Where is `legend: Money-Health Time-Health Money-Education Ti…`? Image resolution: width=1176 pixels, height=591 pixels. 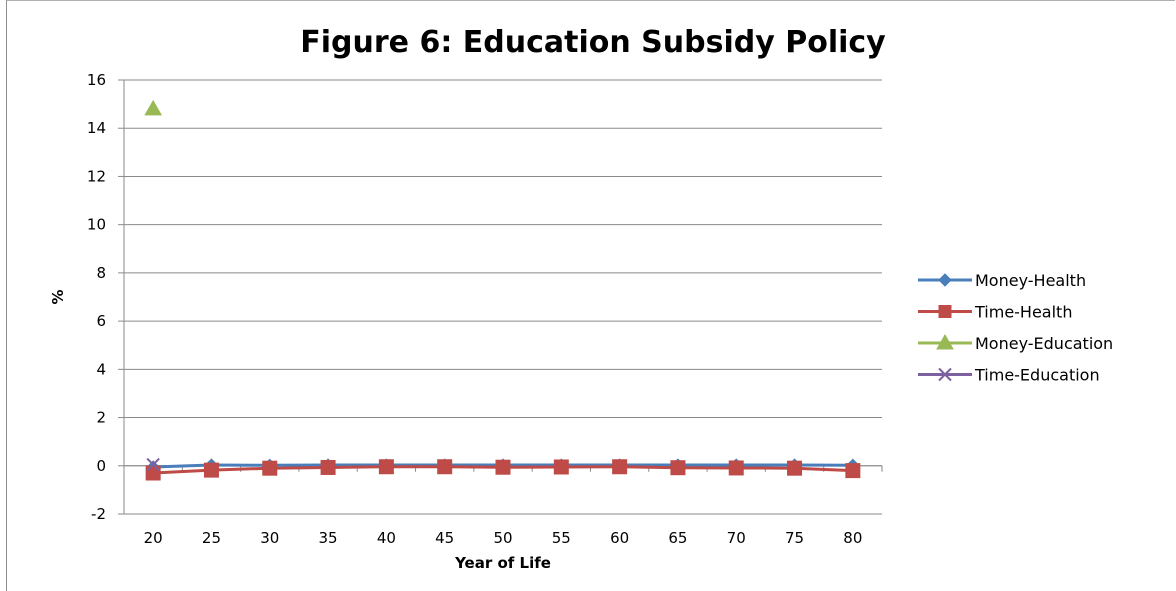 legend: Money-Health Time-Health Money-Education Ti… is located at coordinates (1015, 328).